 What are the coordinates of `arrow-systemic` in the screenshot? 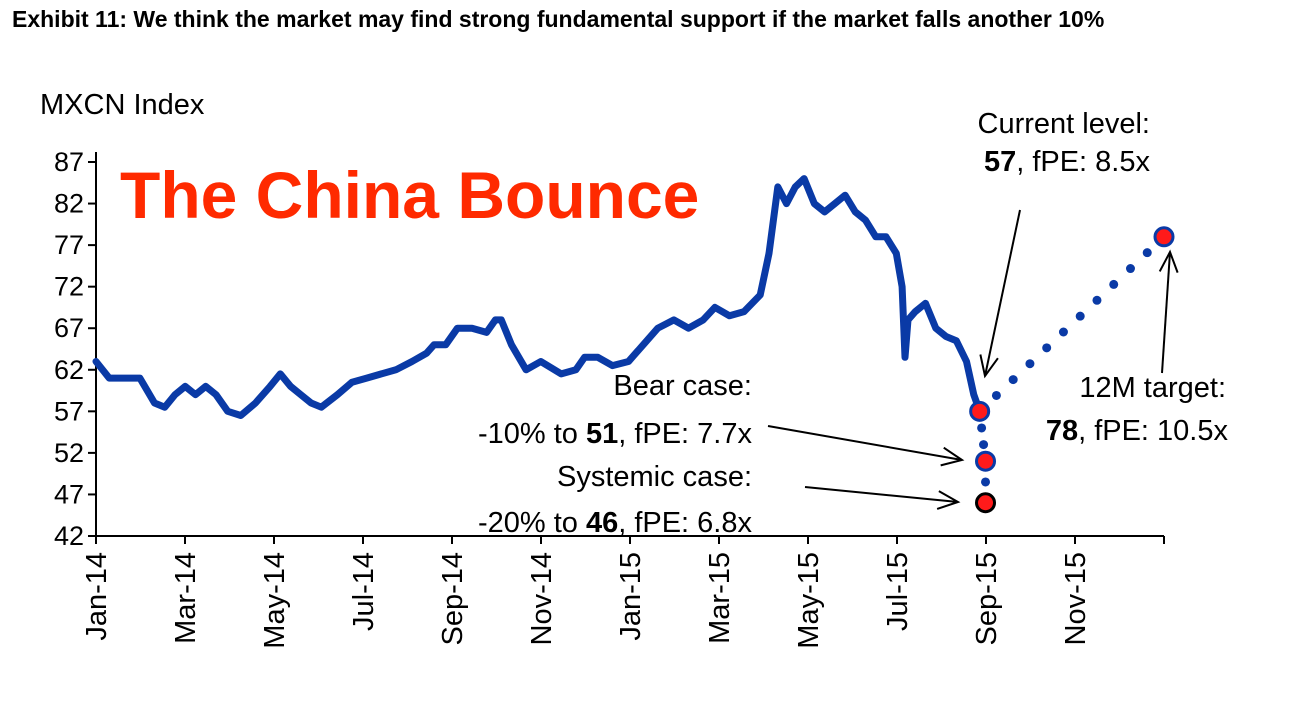 It's located at (882, 498).